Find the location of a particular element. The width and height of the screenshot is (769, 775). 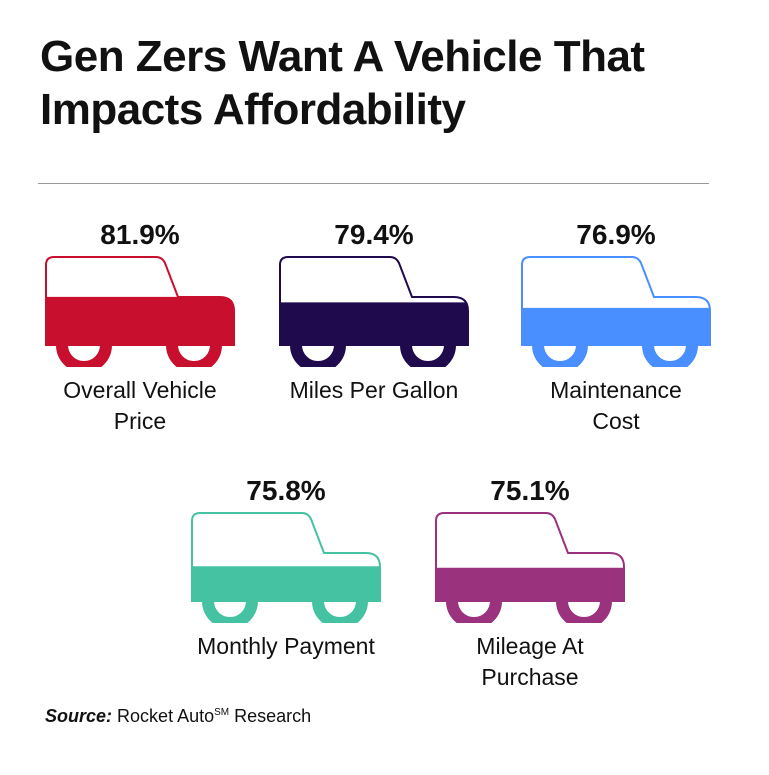

value-label: 76.9% is located at coordinates (616, 234).